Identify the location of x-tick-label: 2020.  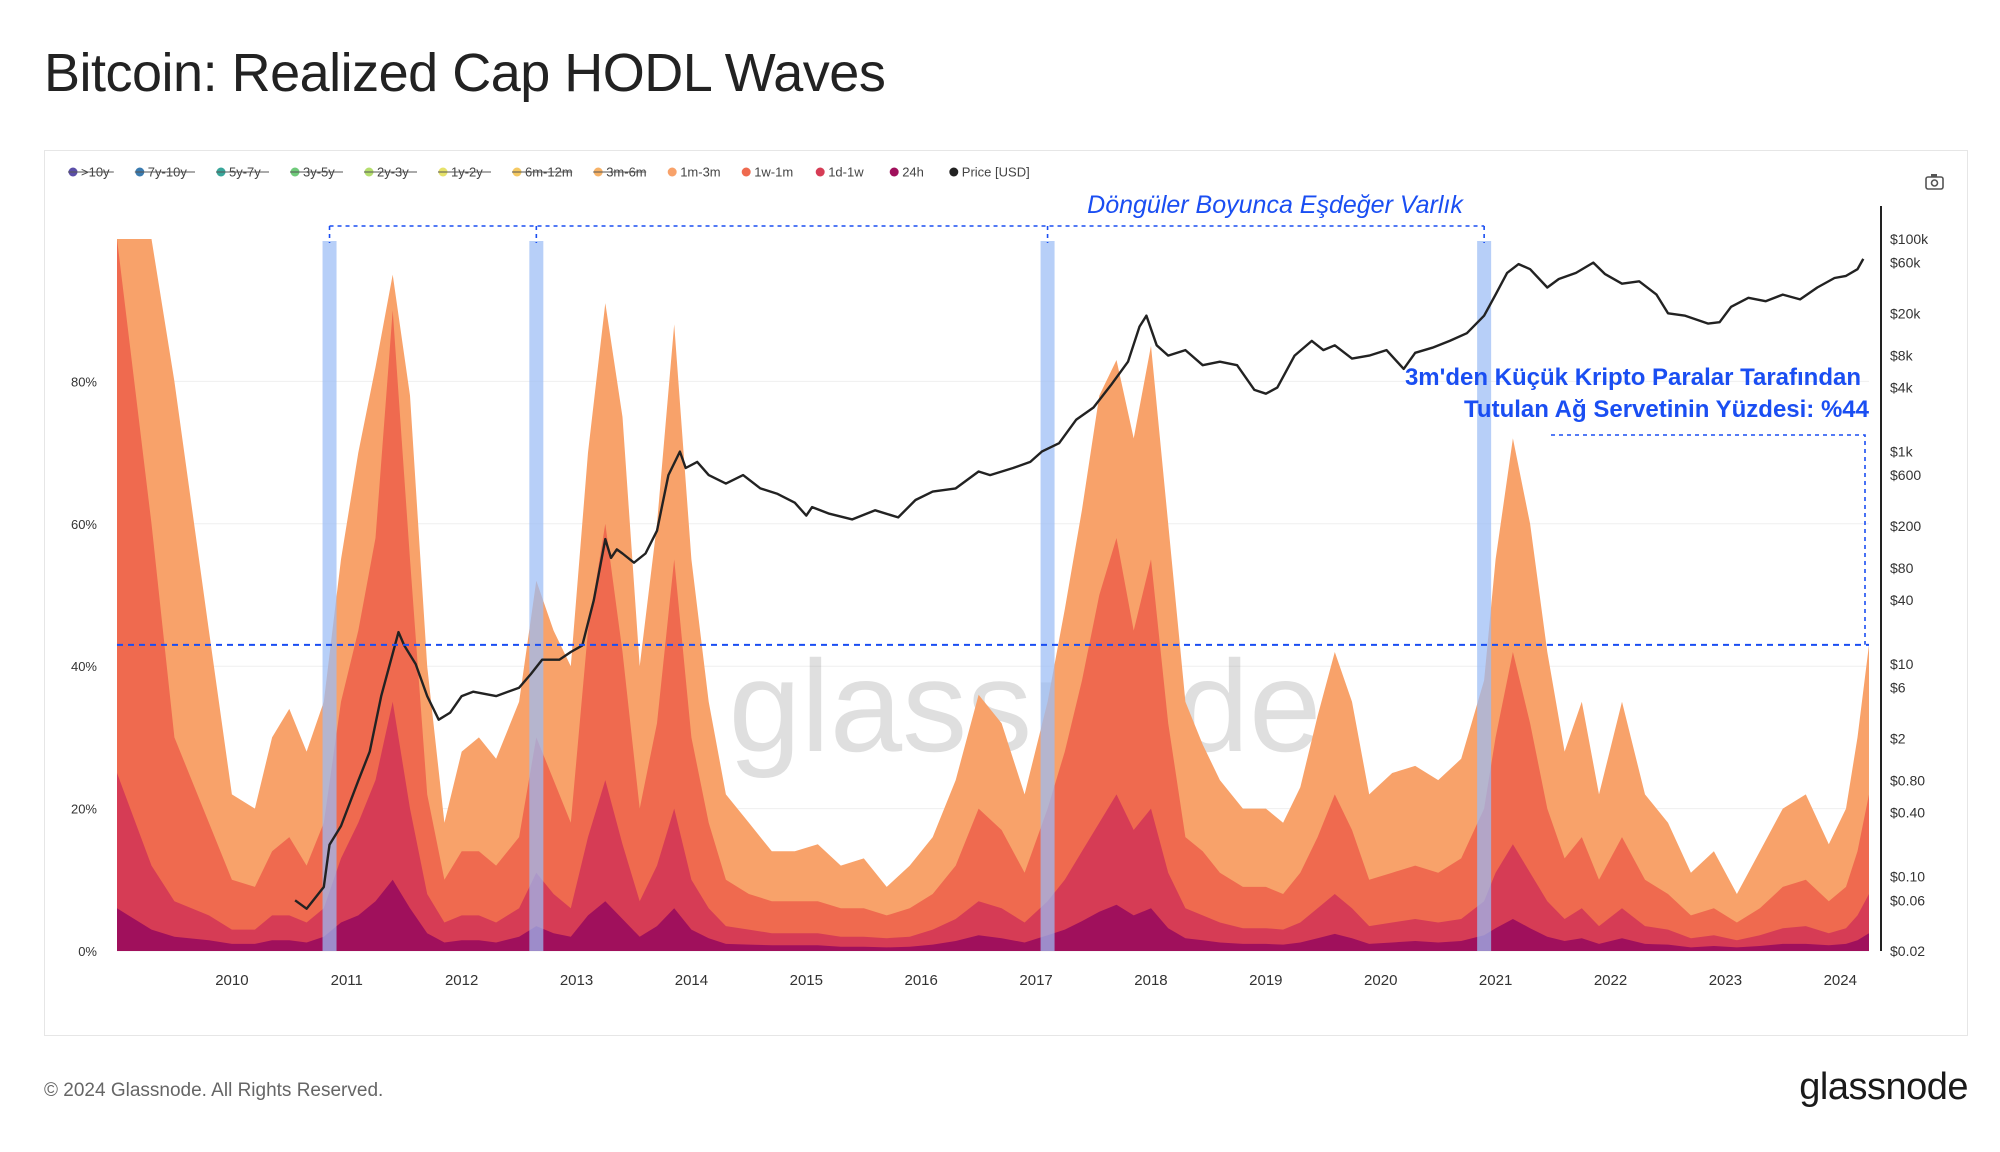
(1380, 980).